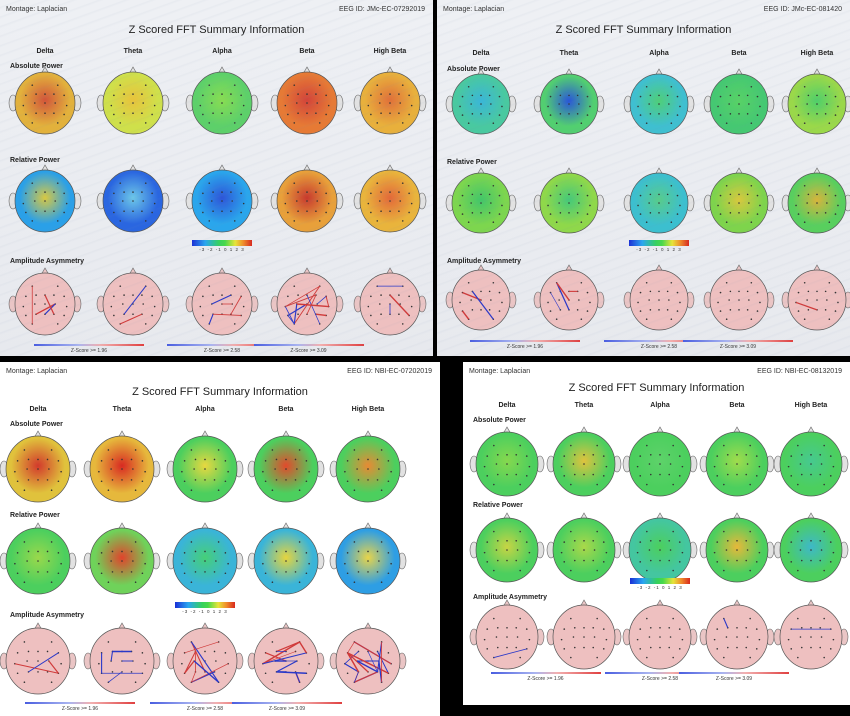 The height and width of the screenshot is (716, 850). I want to click on amplitude-asymmetry-headmap, so click(222, 301).